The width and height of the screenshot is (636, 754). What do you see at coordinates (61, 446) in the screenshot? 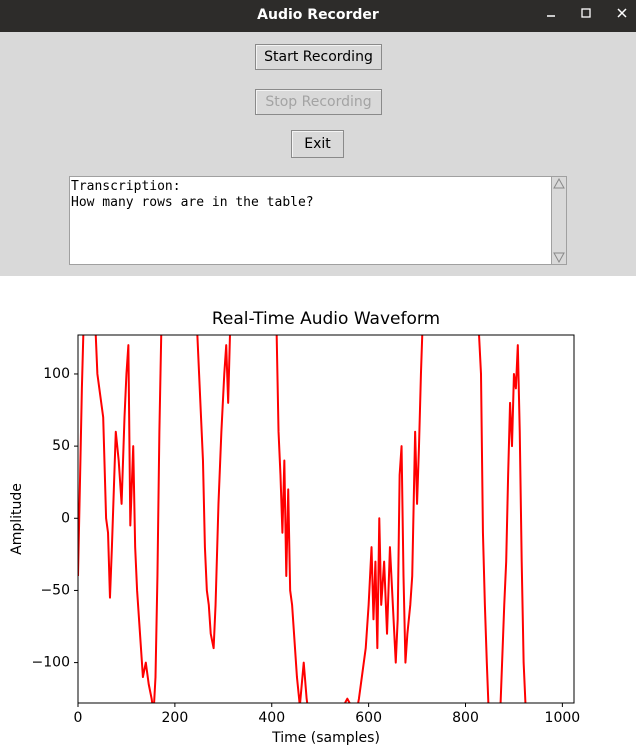
I see `y-tick-label: 50` at bounding box center [61, 446].